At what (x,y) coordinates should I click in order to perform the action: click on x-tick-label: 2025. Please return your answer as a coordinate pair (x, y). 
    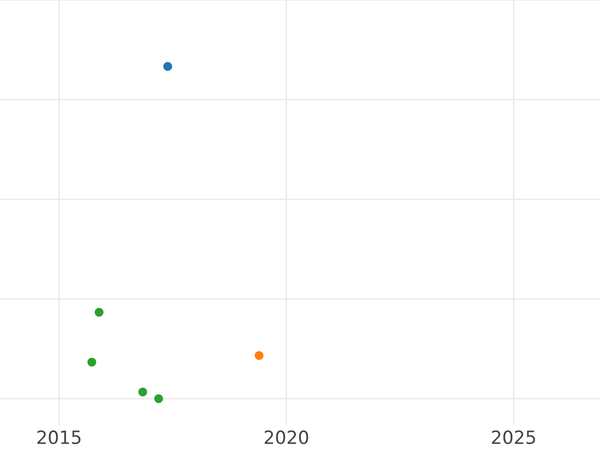
    Looking at the image, I should click on (514, 437).